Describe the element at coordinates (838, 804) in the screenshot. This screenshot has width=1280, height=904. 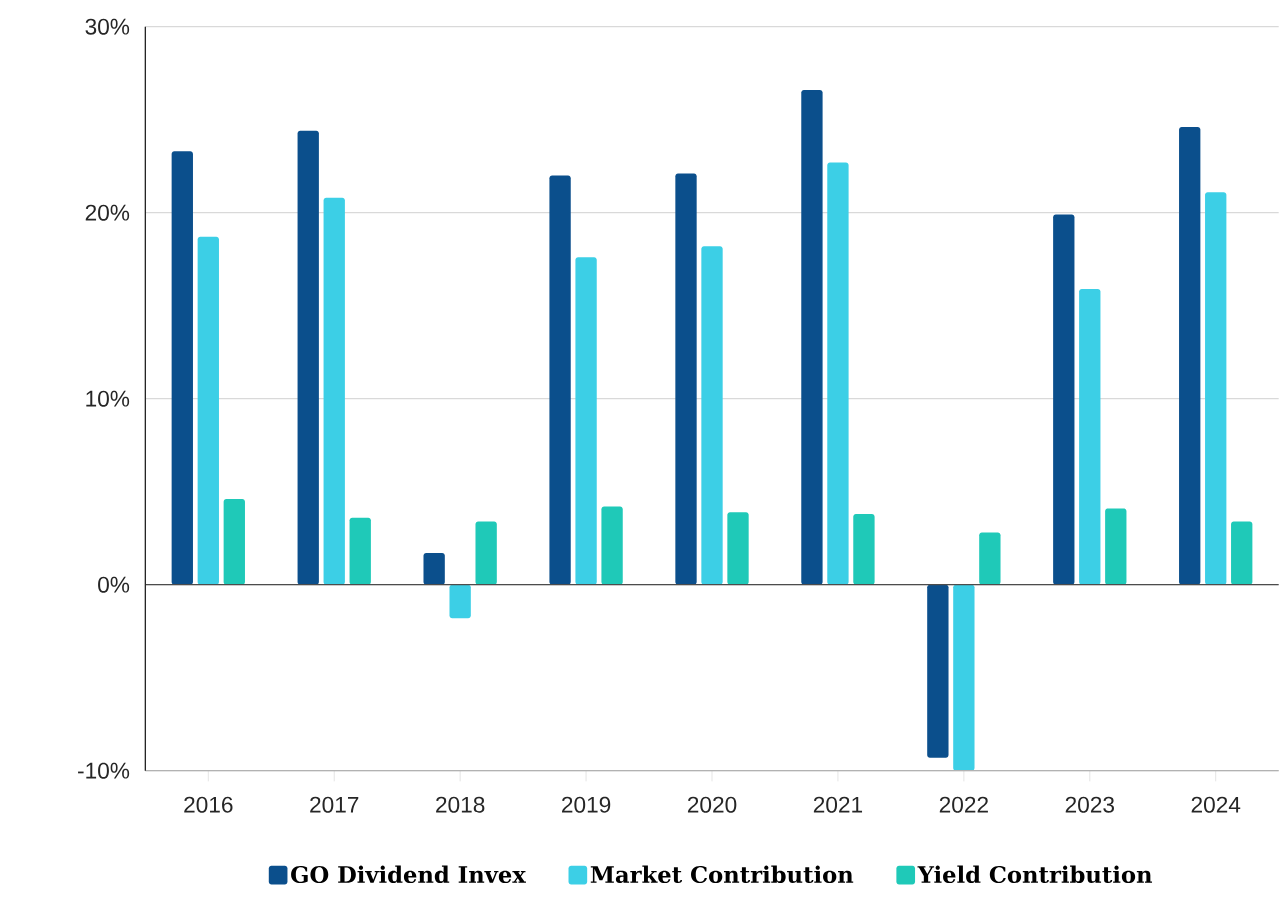
I see `x-tick-label: 2021` at that location.